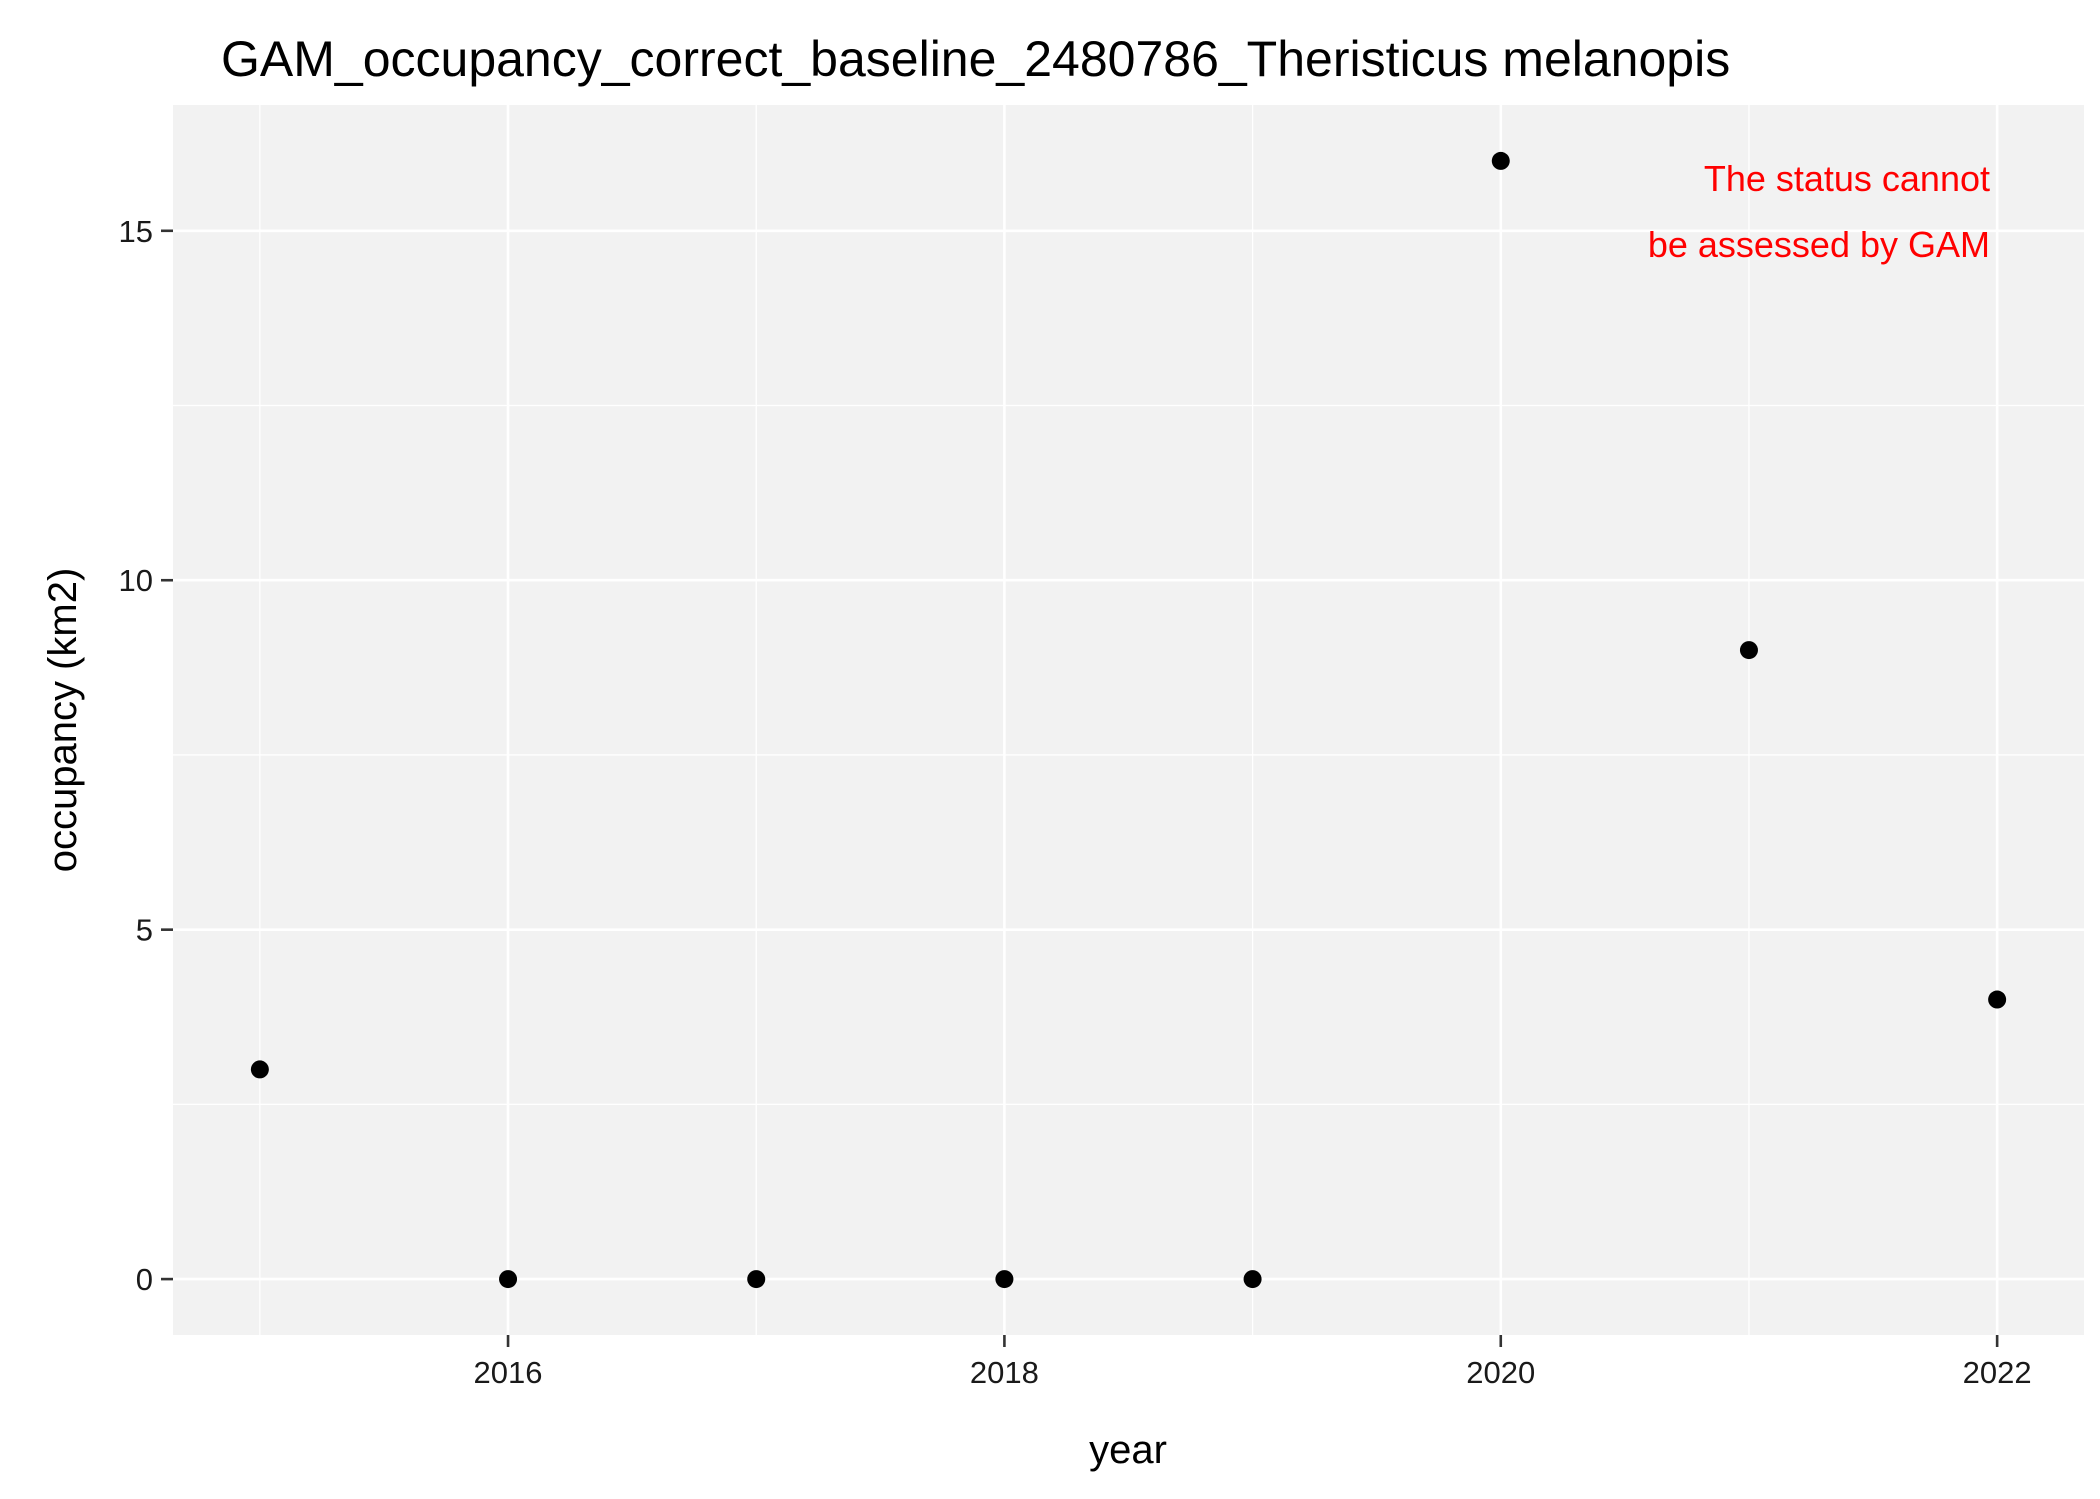 The height and width of the screenshot is (1499, 2100). Describe the element at coordinates (1004, 1372) in the screenshot. I see `x-tick-label: 2018` at that location.